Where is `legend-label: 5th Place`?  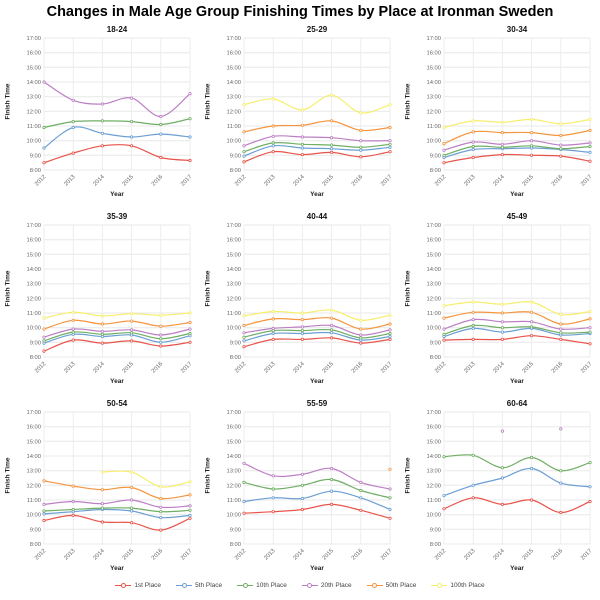
legend-label: 5th Place is located at coordinates (209, 585).